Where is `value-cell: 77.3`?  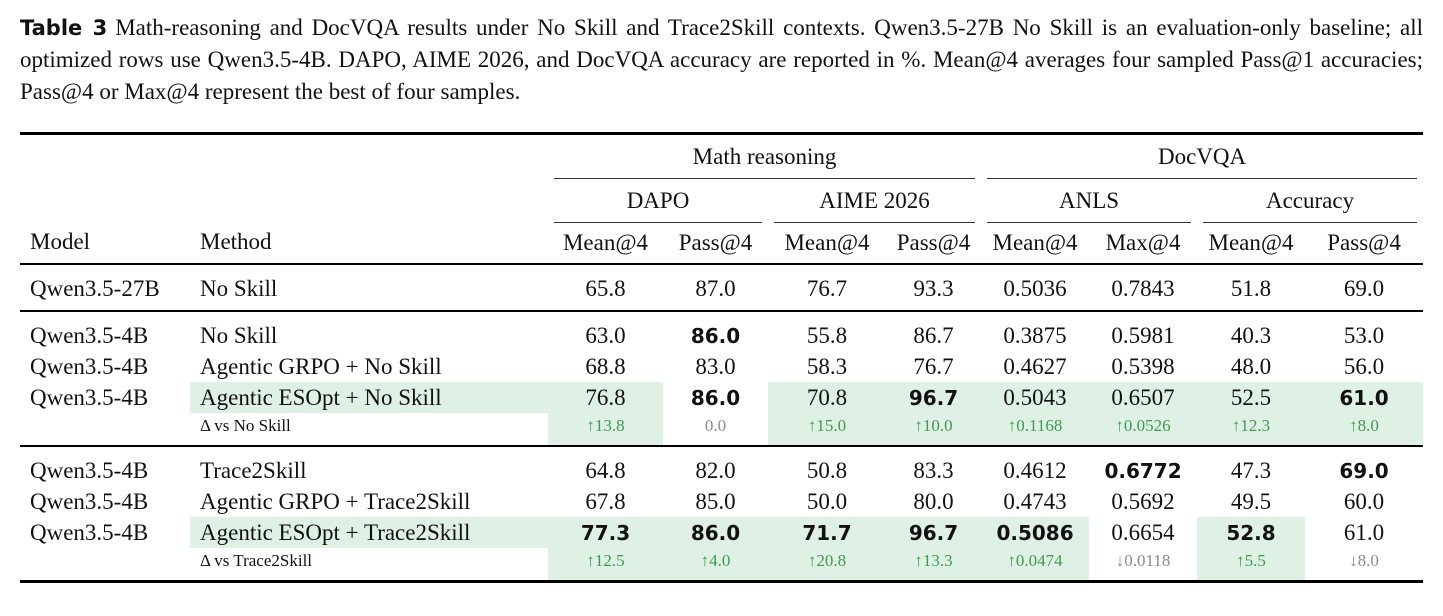 value-cell: 77.3 is located at coordinates (605, 532).